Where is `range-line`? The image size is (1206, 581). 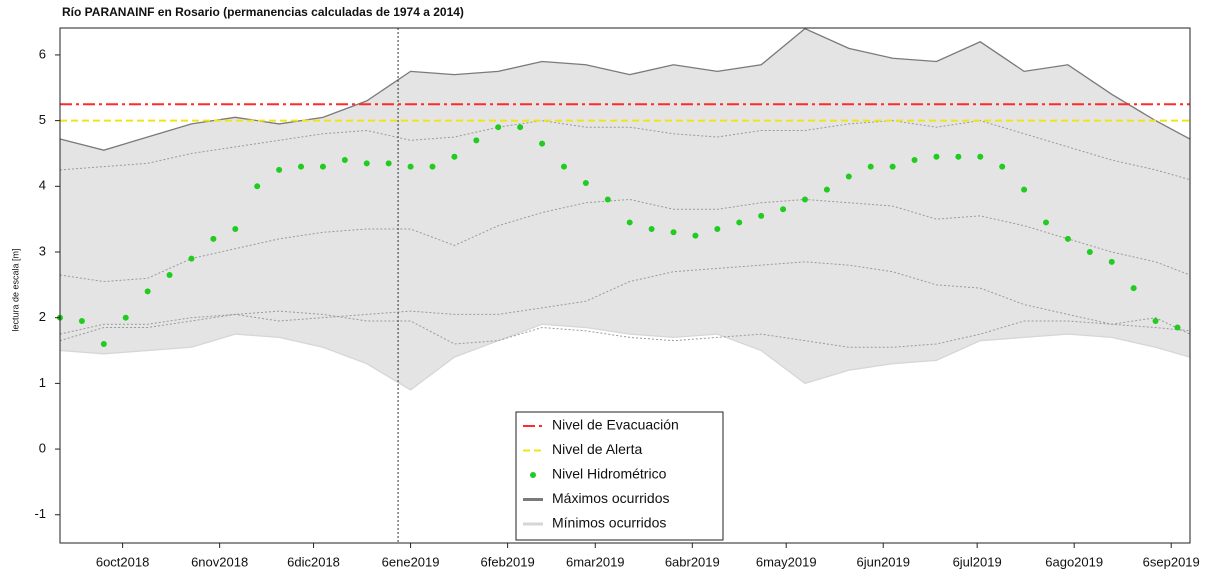
range-line is located at coordinates (625, 357).